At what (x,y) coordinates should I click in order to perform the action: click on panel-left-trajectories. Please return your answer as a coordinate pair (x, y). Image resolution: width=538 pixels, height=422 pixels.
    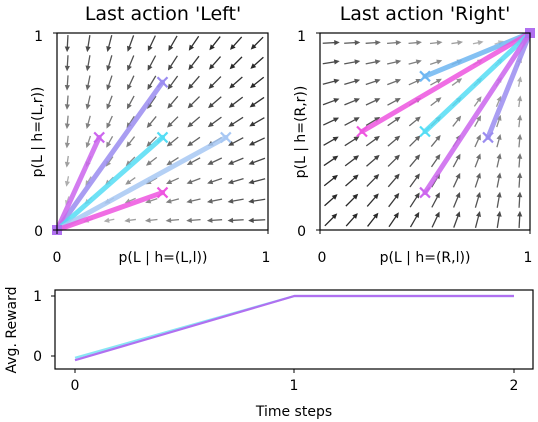
    Looking at the image, I should click on (142, 155).